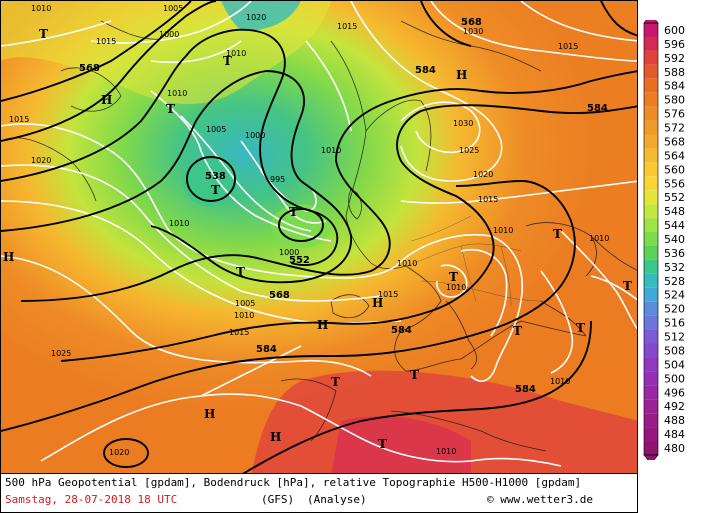  Describe the element at coordinates (473, 31) in the screenshot. I see `pressure-label: 1030` at that location.